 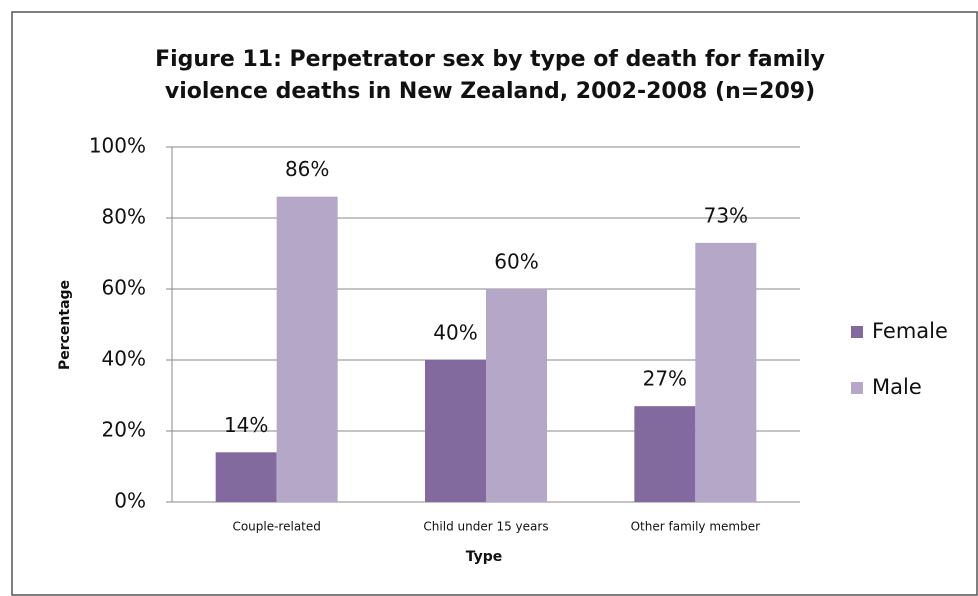 I want to click on legend-label: Male, so click(x=897, y=387).